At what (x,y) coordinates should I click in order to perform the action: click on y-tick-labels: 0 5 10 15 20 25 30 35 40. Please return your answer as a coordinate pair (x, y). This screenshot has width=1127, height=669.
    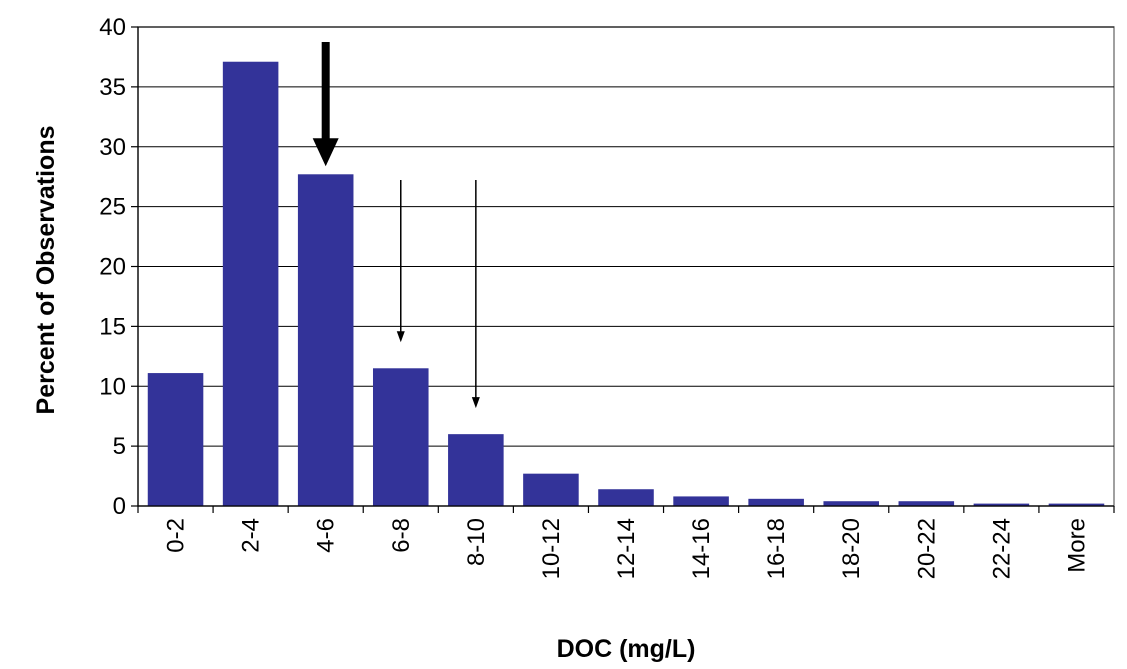
    Looking at the image, I should click on (118, 267).